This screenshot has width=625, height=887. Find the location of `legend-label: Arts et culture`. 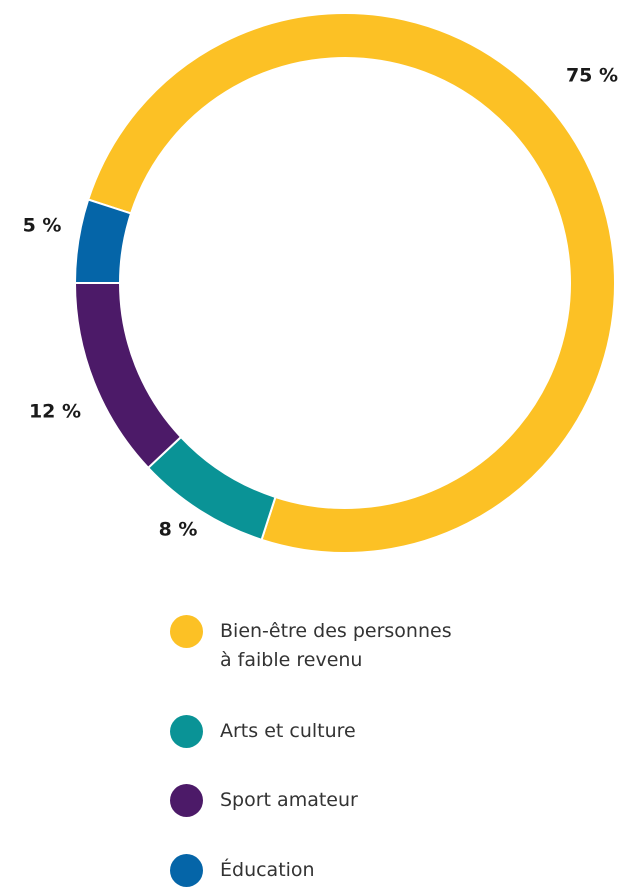

legend-label: Arts et culture is located at coordinates (288, 731).